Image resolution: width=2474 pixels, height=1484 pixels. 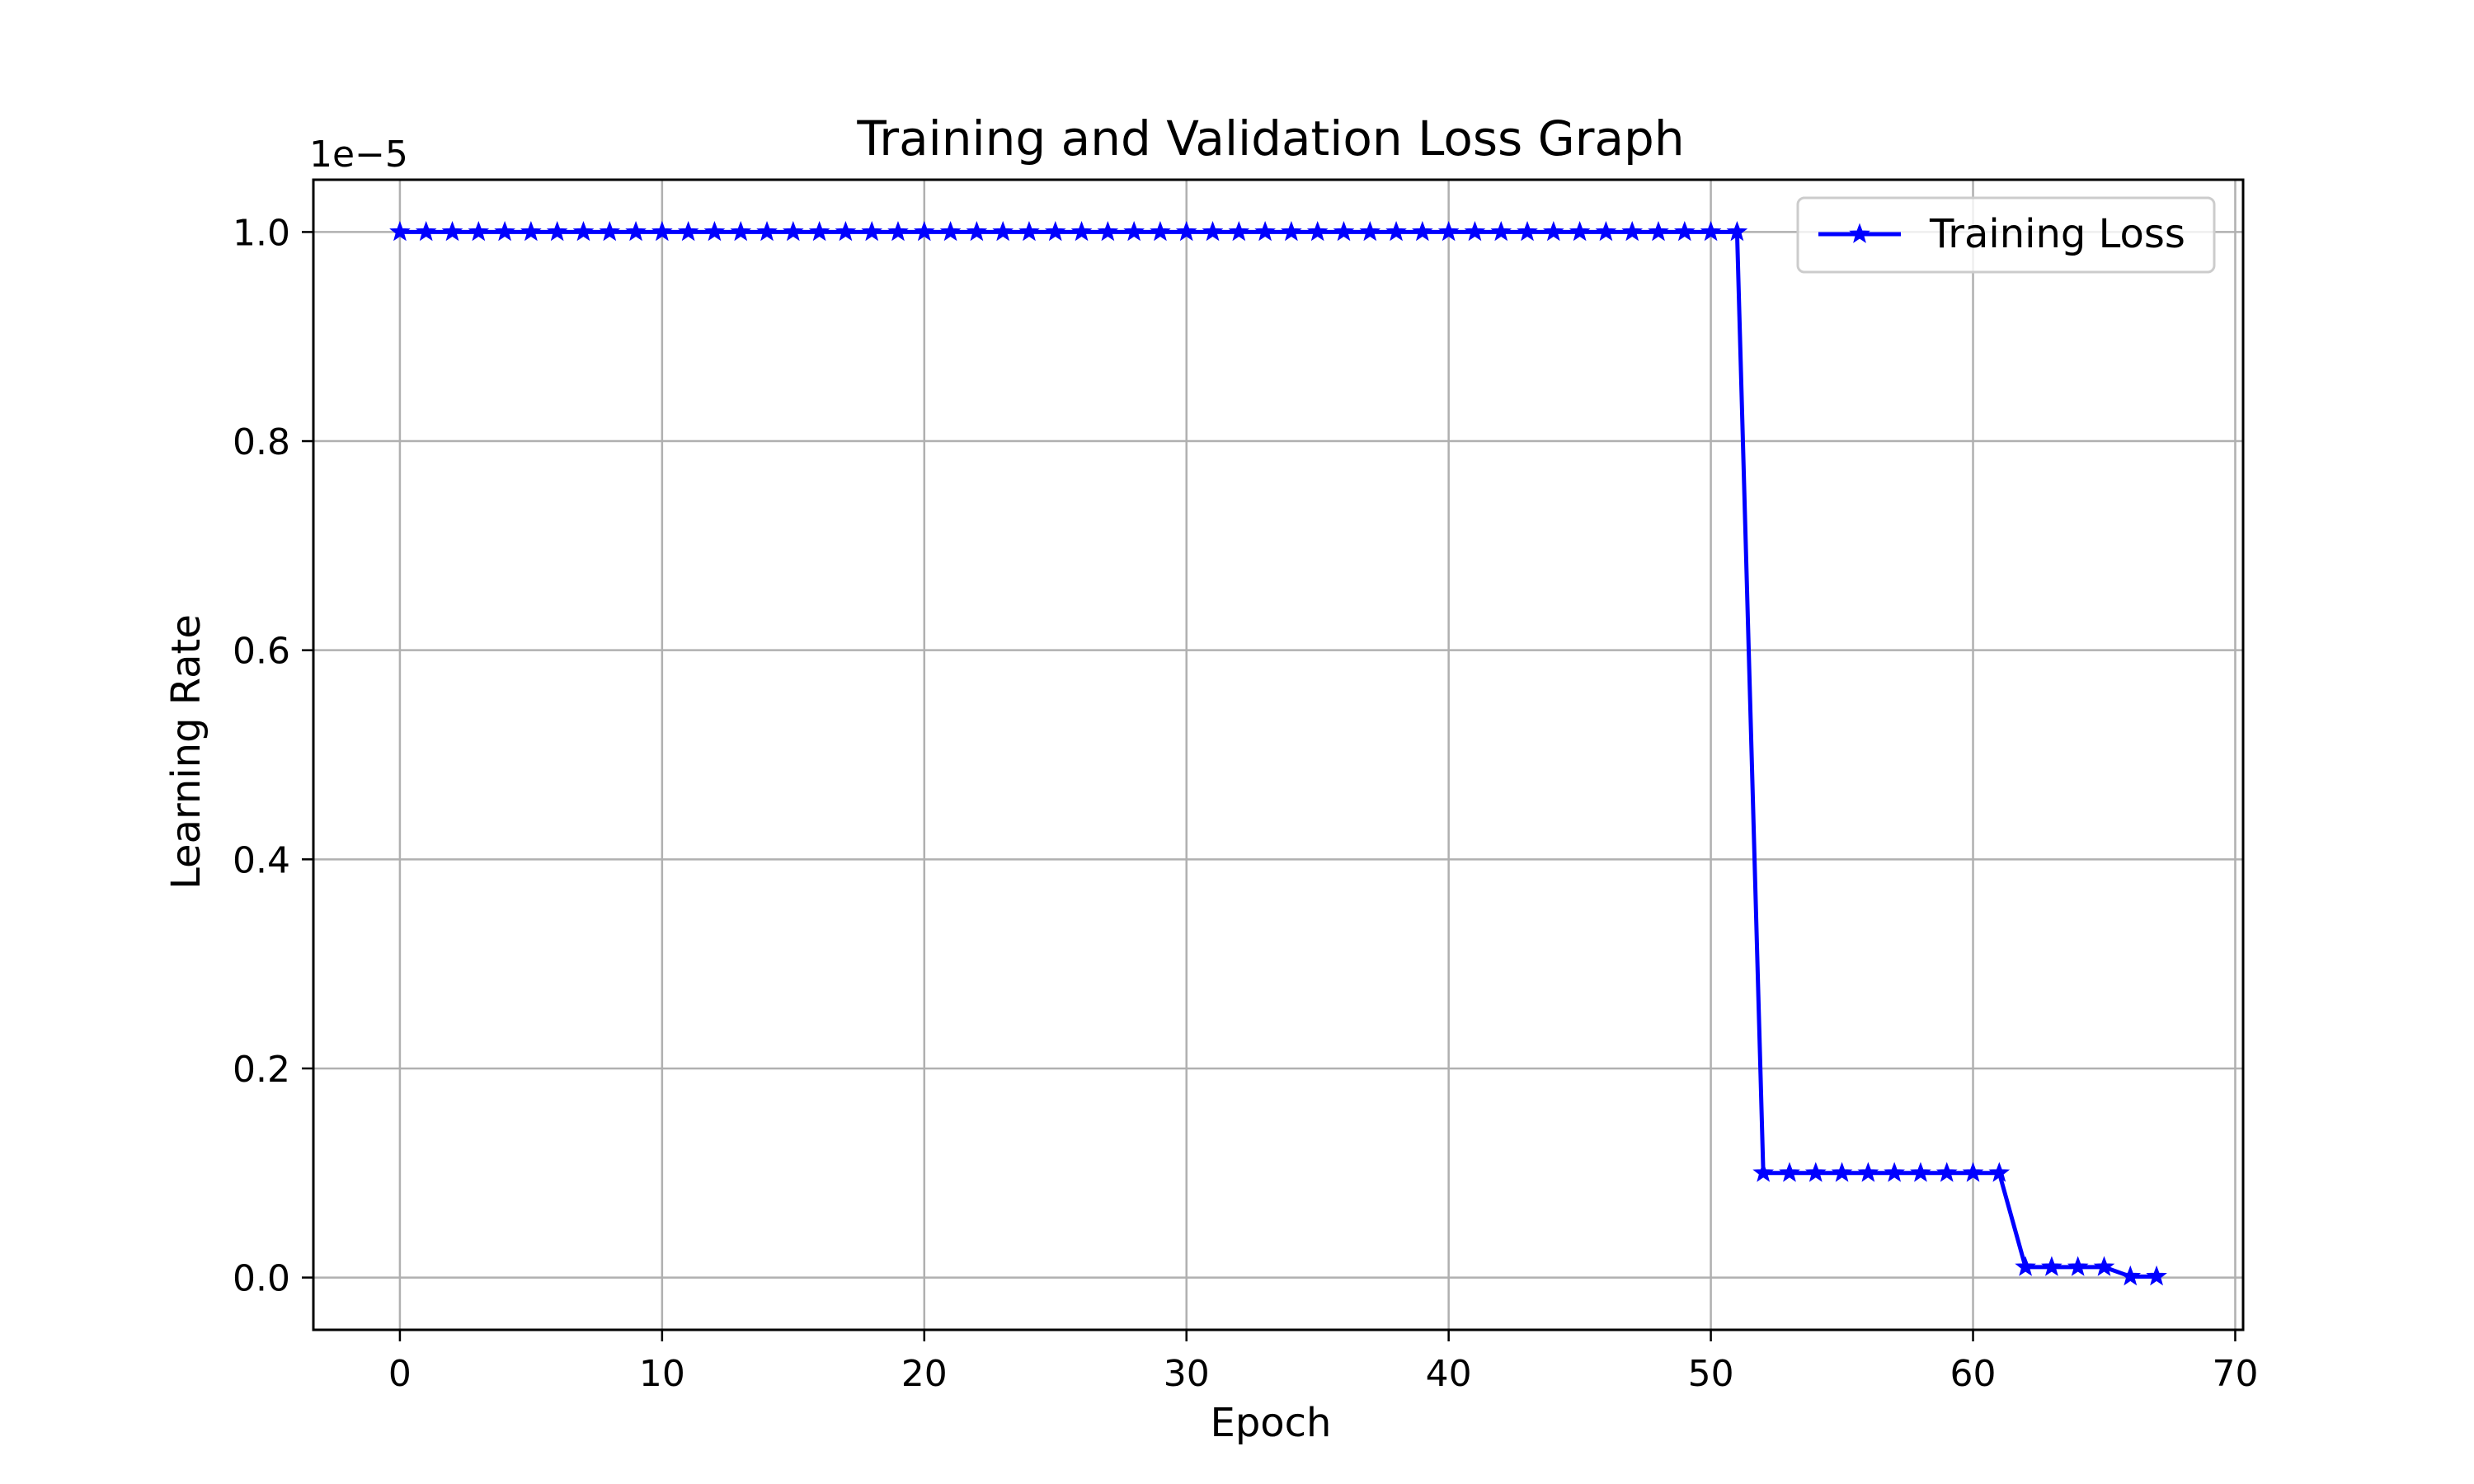 I want to click on legend: Training Loss, so click(x=2006, y=235).